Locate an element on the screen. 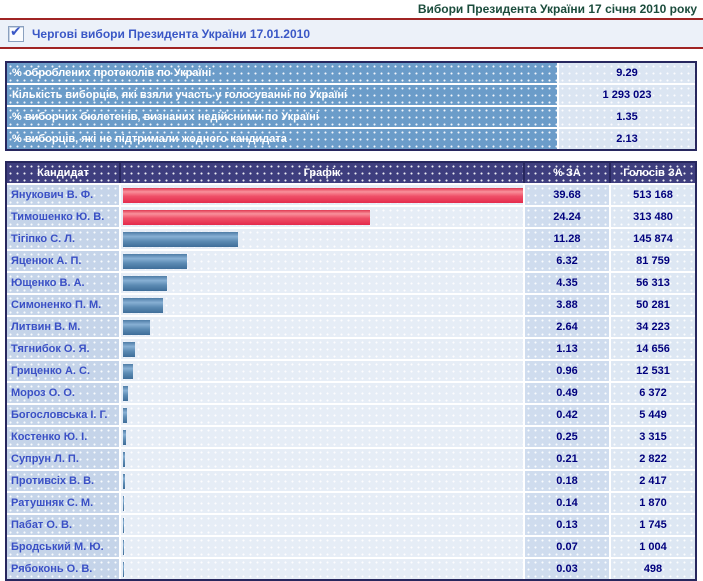  candidate-name-link: Литвин В. М. is located at coordinates (63, 327).